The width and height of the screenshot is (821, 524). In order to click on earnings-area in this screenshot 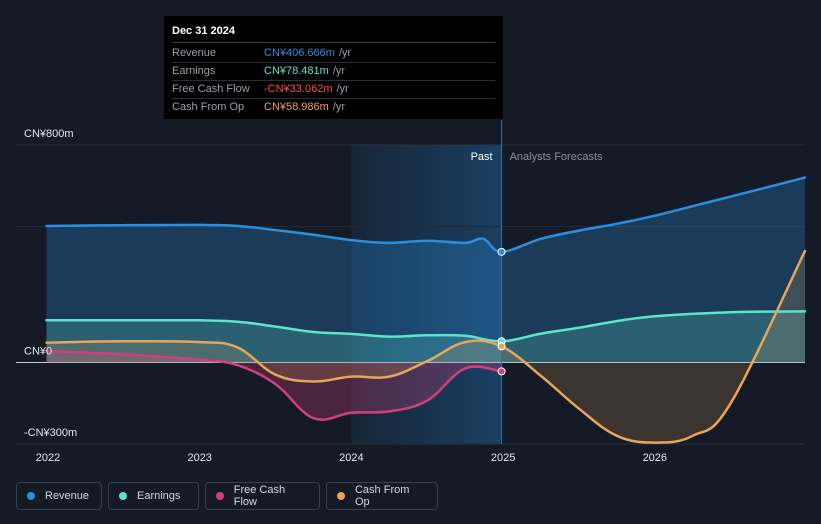, I will do `click(425, 337)`.